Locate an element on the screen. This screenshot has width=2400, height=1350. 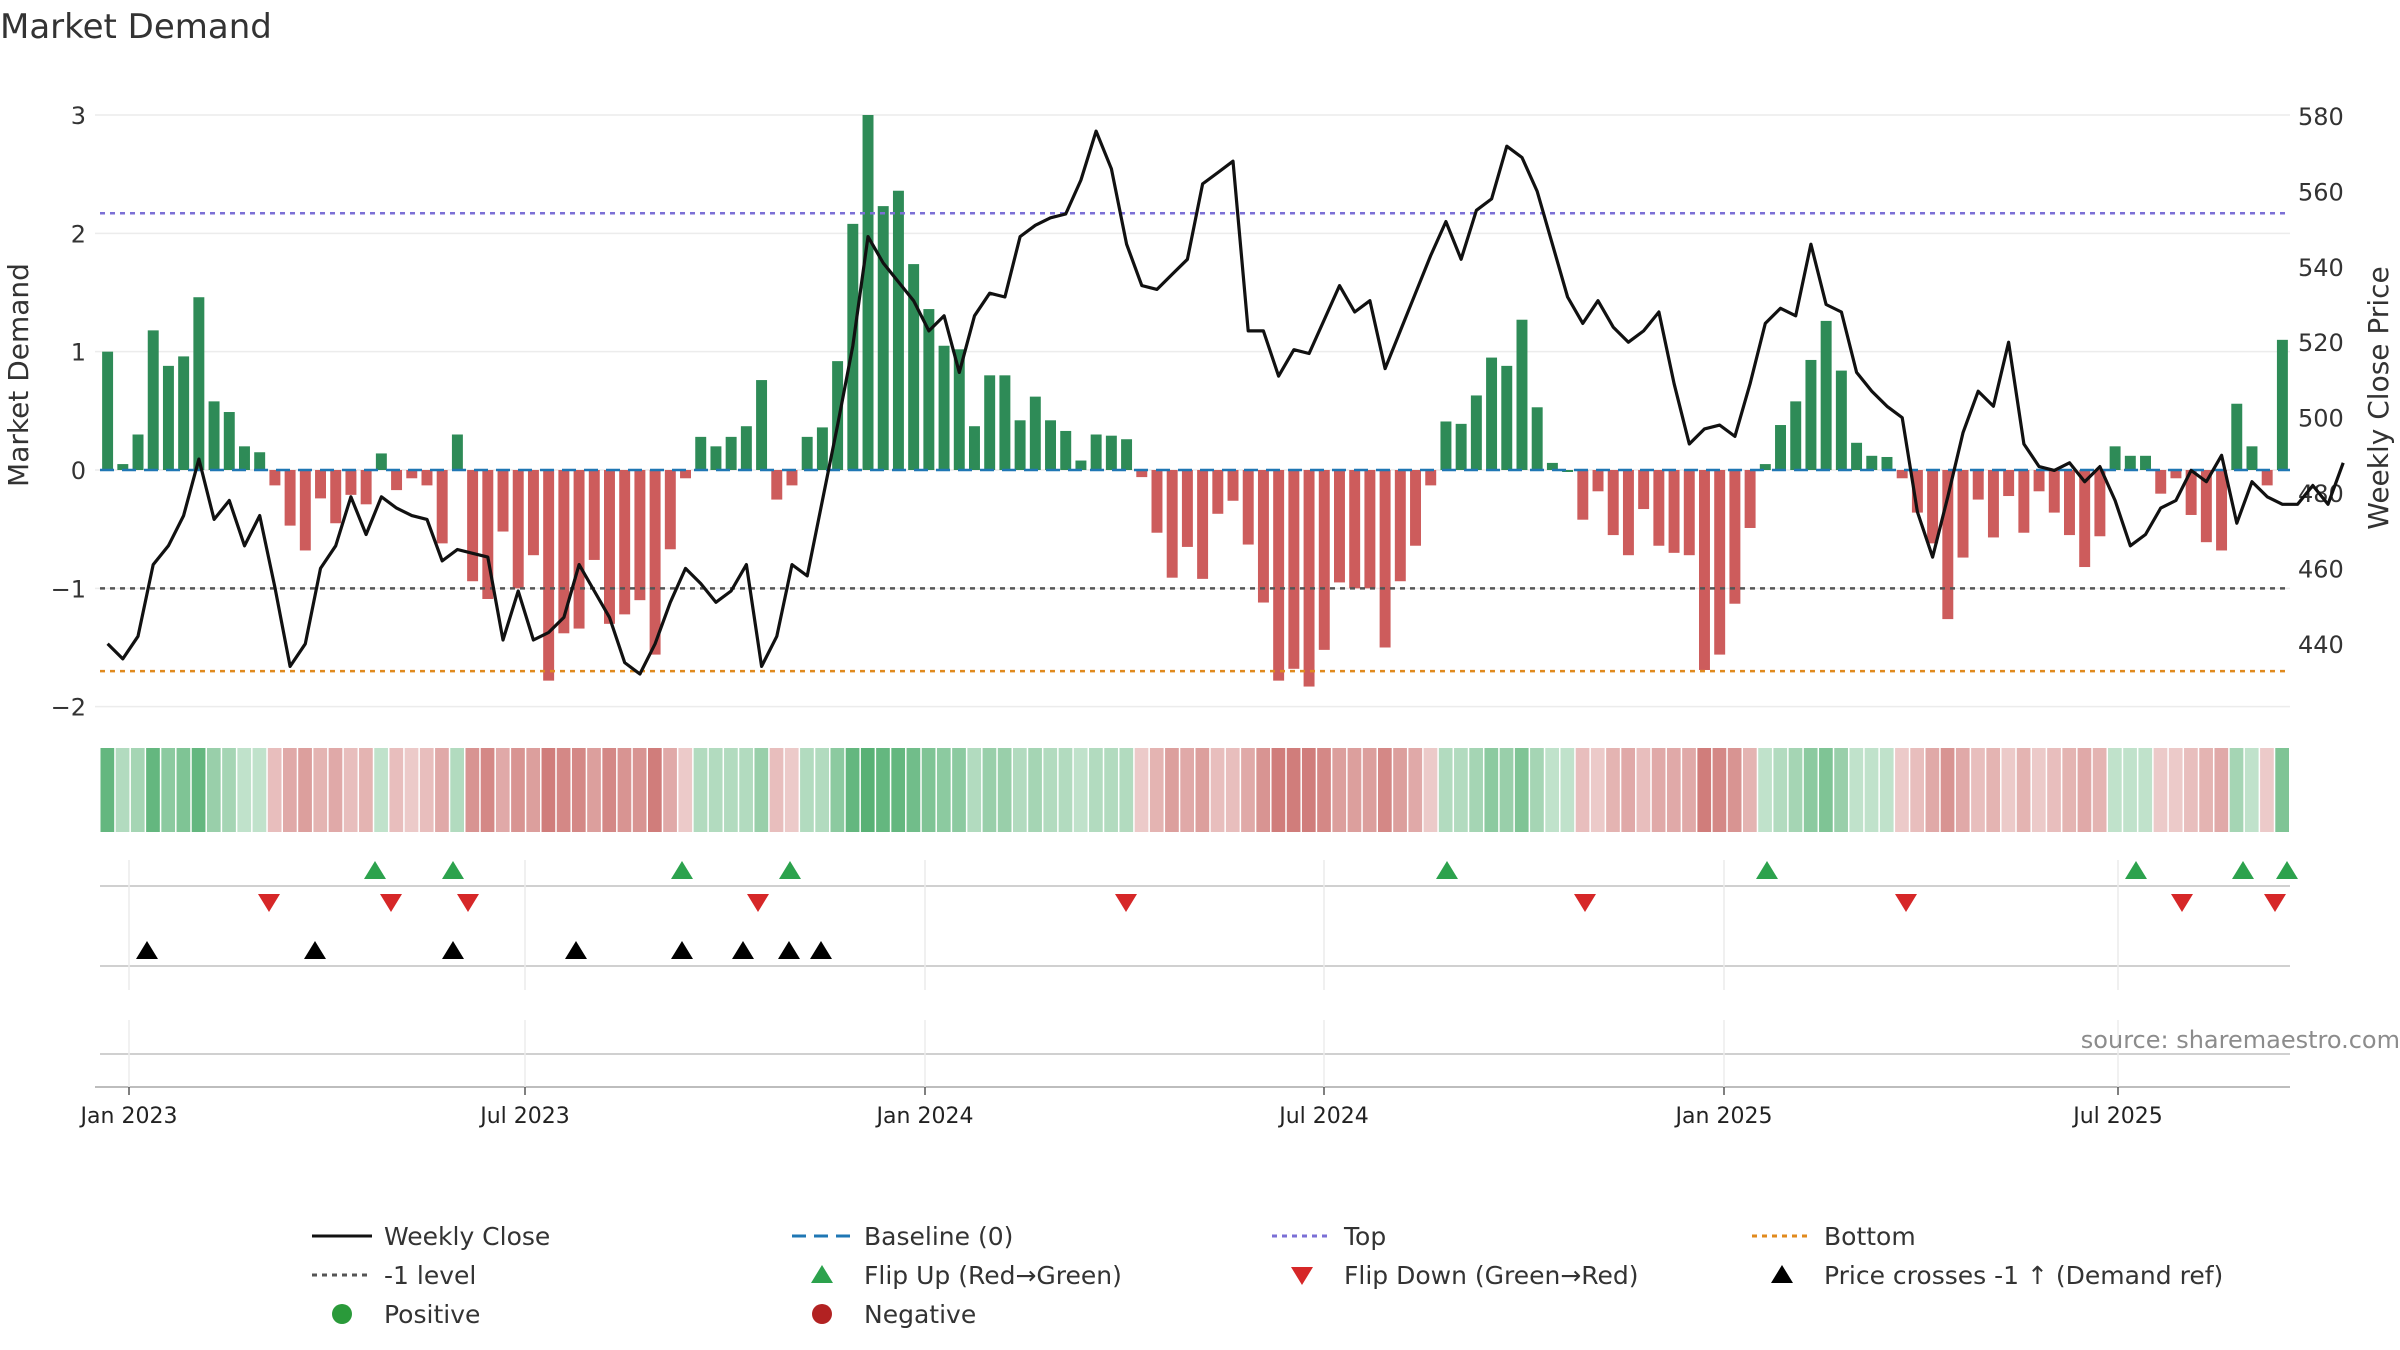
price-cross-marker is located at coordinates (789, 950).